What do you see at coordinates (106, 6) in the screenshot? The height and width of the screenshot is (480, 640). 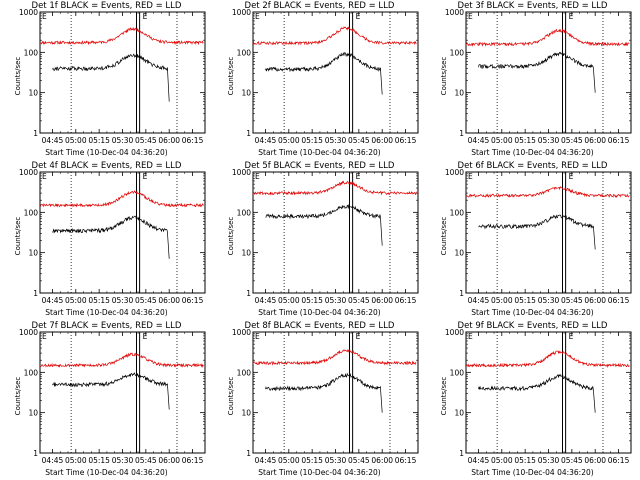 I see `panel-title: Det 1f BLACK = Events, RED = LLD` at bounding box center [106, 6].